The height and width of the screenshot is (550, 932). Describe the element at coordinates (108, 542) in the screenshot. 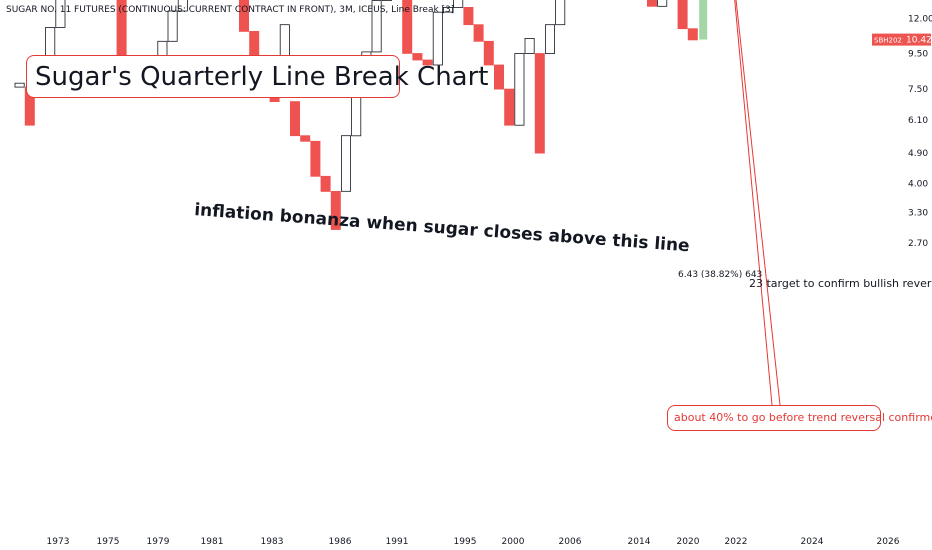

I see `x-tick-label: 1975` at that location.